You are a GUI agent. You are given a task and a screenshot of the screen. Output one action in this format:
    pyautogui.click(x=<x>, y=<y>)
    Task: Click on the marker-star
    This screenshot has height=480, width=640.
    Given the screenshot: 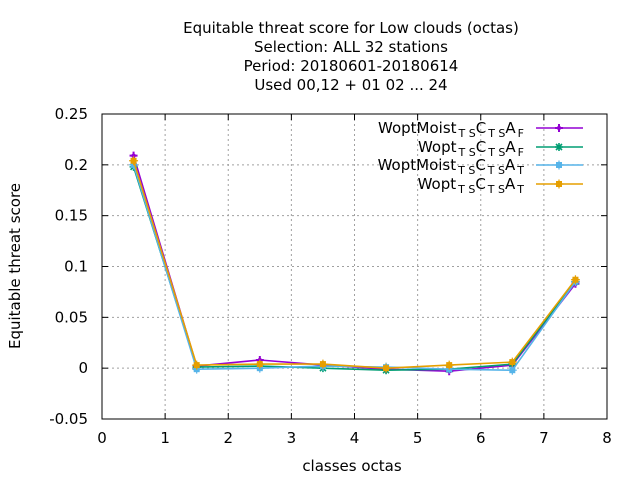 What is the action you would take?
    pyautogui.click(x=559, y=147)
    